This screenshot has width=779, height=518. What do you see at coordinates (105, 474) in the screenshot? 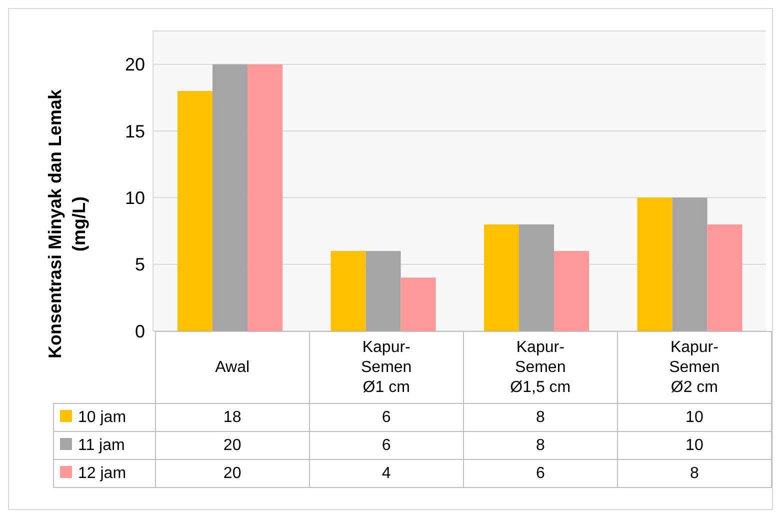
I see `legend-label: 12 jam` at bounding box center [105, 474].